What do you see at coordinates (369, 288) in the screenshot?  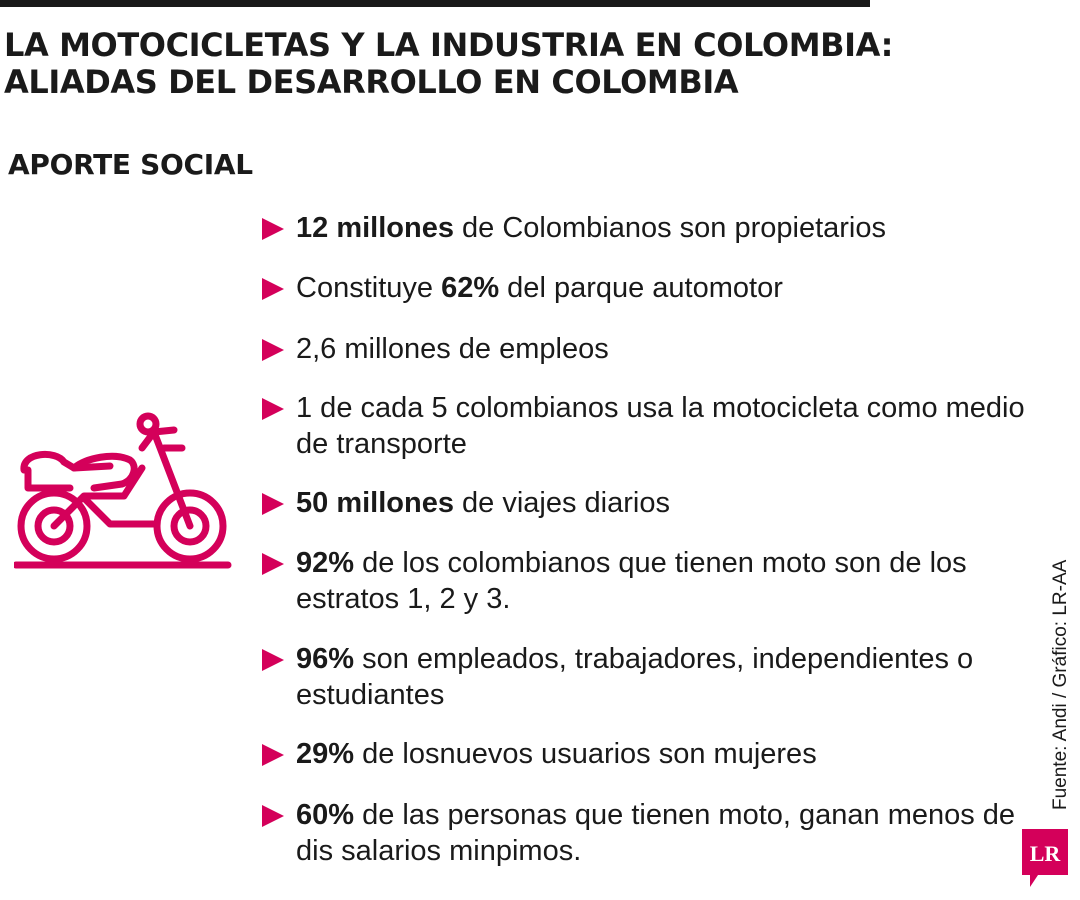 I see `item-text-prefix: Constituye` at bounding box center [369, 288].